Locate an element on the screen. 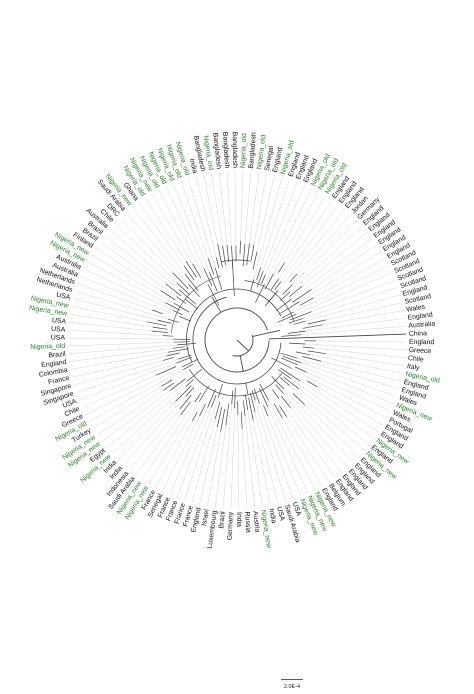 The height and width of the screenshot is (694, 474). tip-label: Australia is located at coordinates (421, 325).